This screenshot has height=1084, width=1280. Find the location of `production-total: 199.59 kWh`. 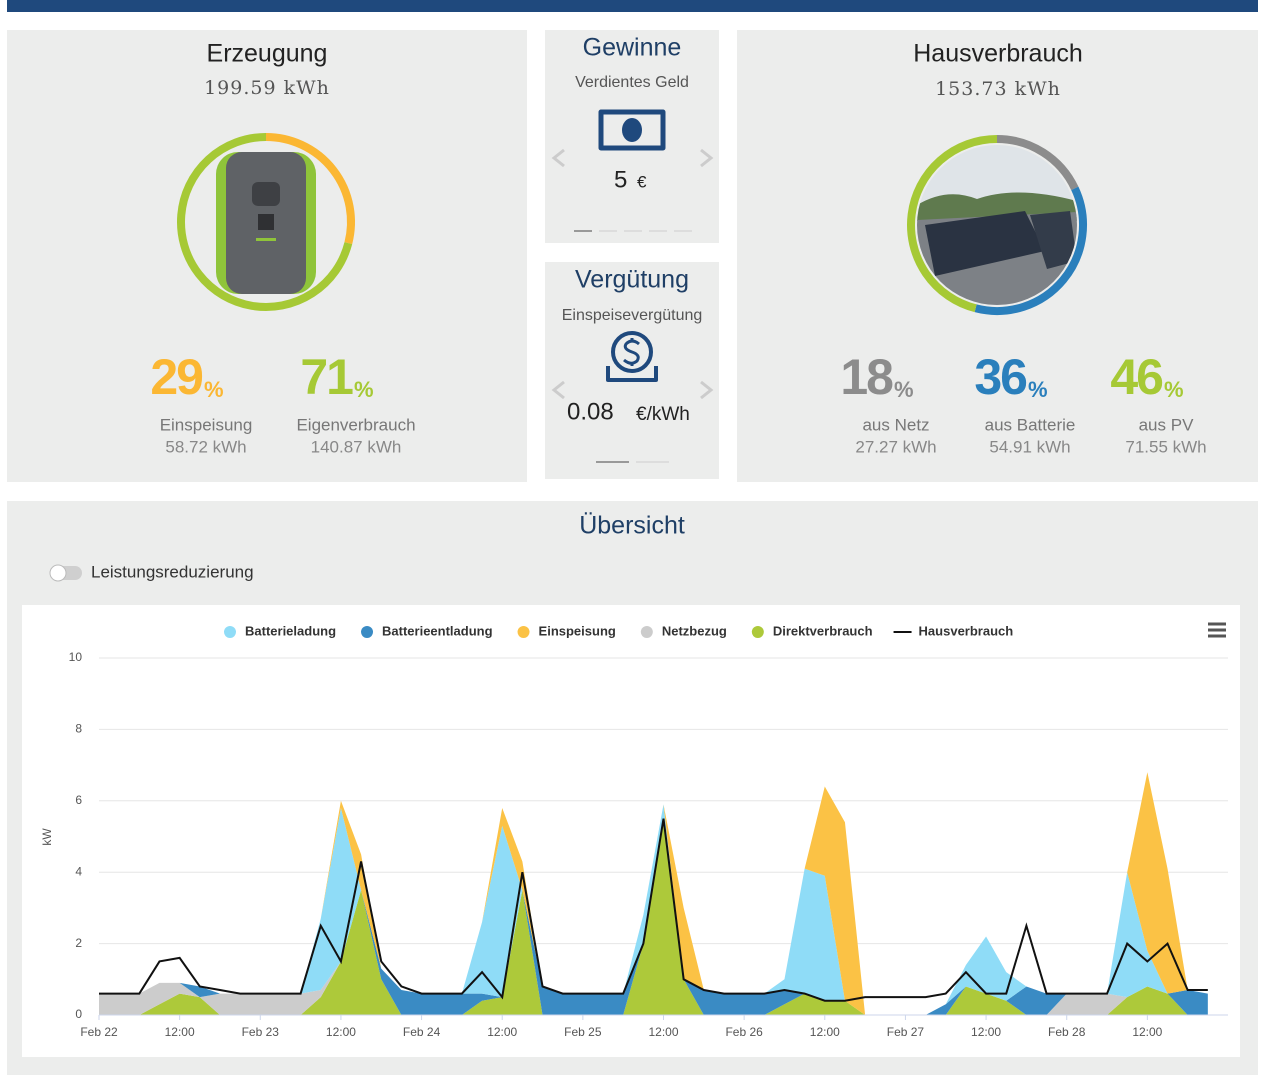

production-total: 199.59 kWh is located at coordinates (267, 88).